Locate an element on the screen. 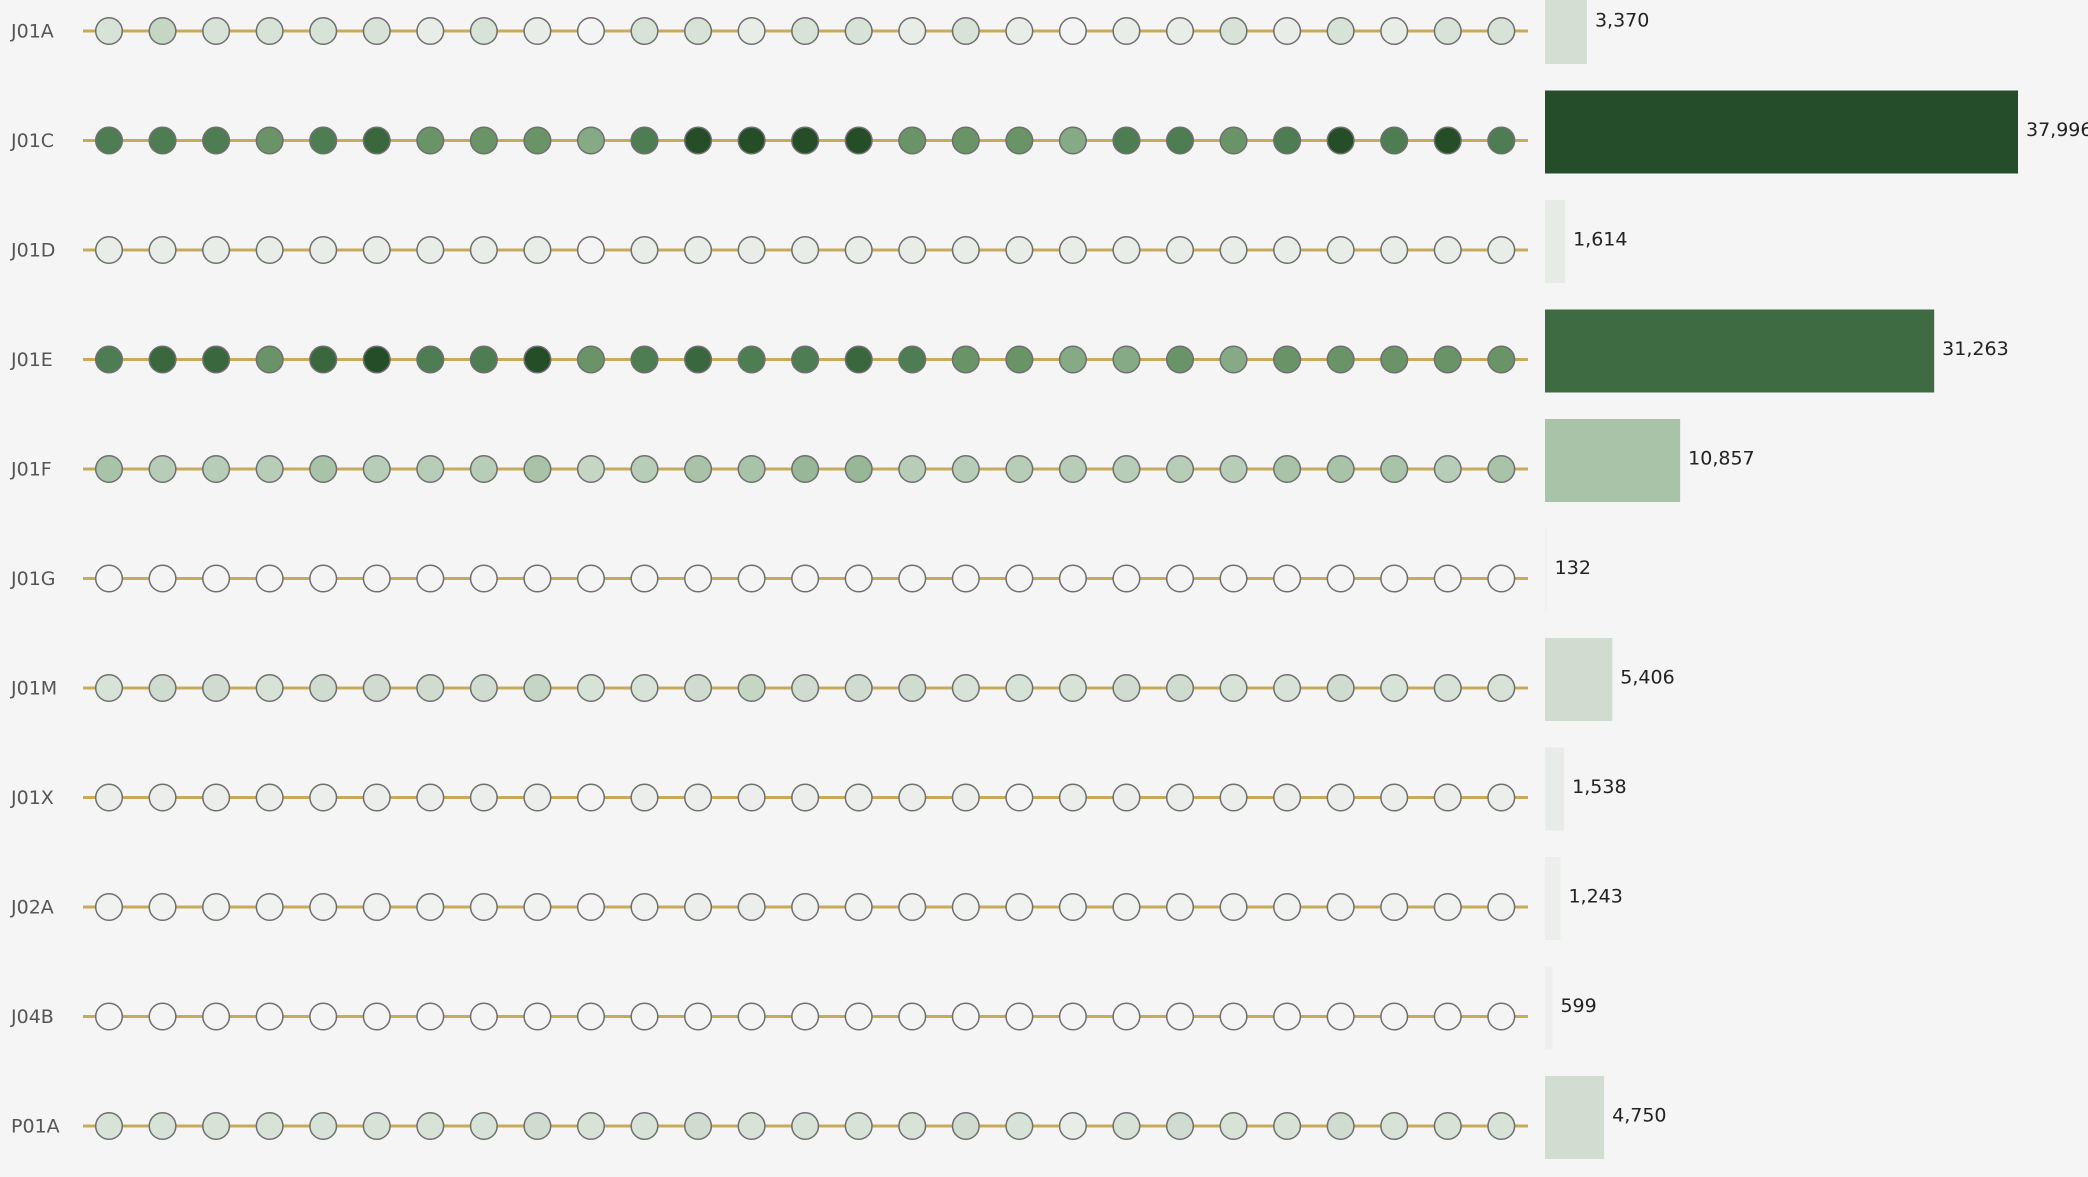 This screenshot has height=1177, width=2088. row-label: P01A is located at coordinates (35, 1127).